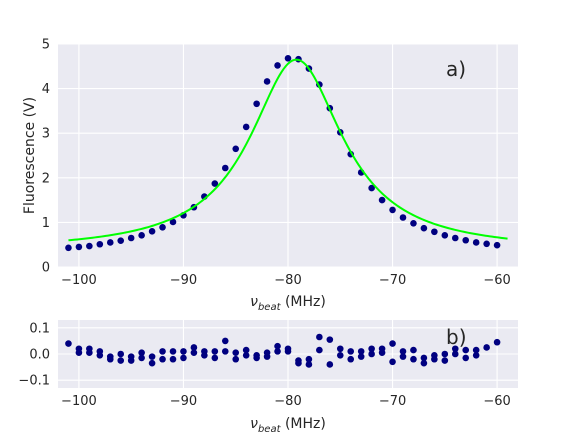 The height and width of the screenshot is (437, 576). What do you see at coordinates (79, 401) in the screenshot?
I see `x-tick-label: −100` at bounding box center [79, 401].